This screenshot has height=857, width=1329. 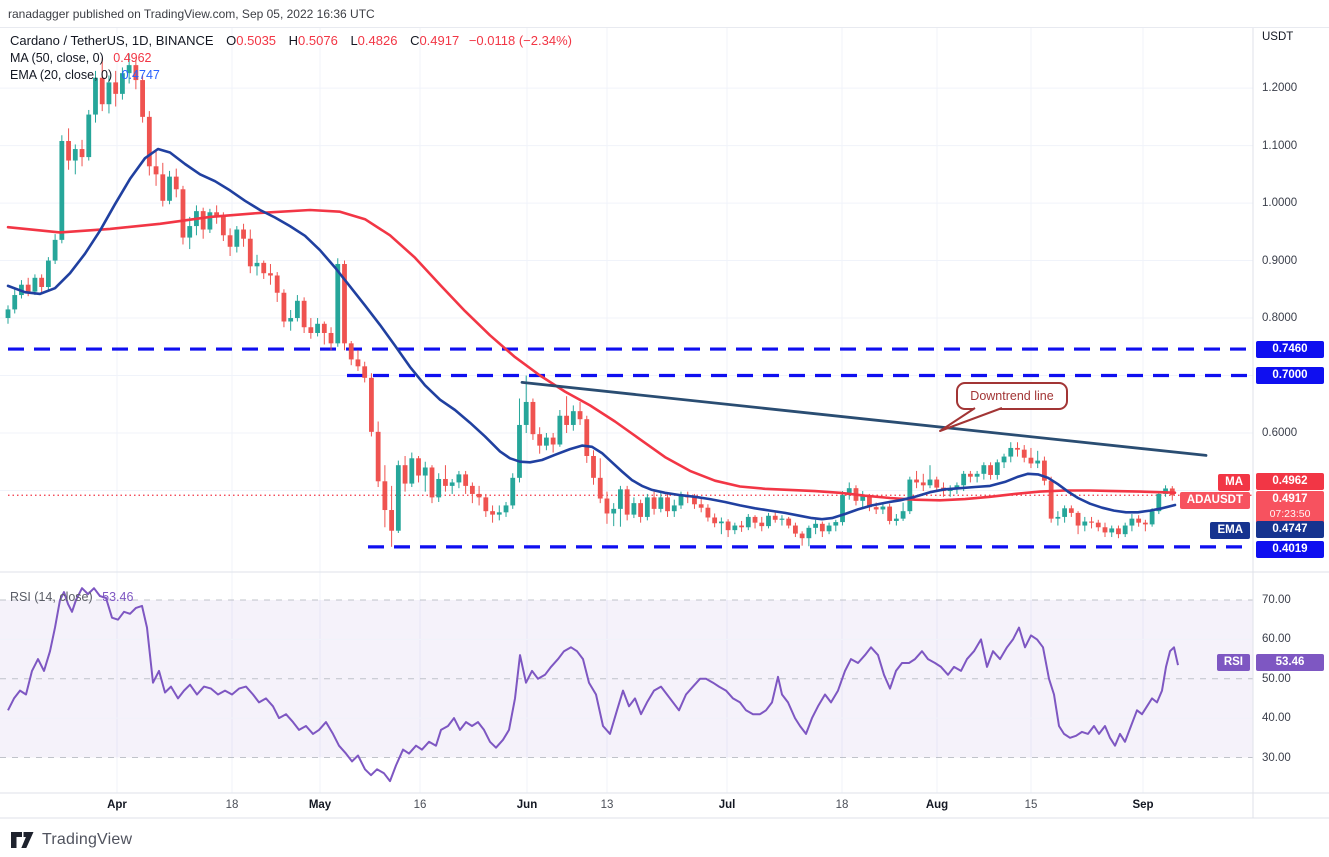 I want to click on last-price-badge: 0.4917 07:23:50, so click(x=1290, y=507).